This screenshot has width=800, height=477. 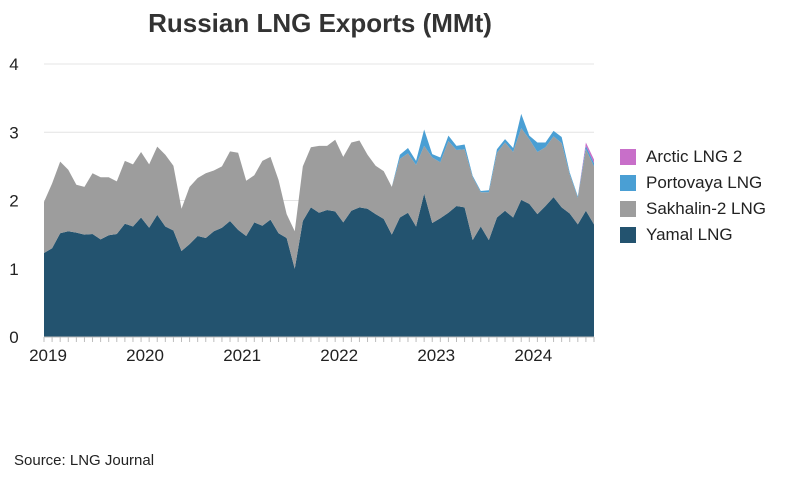 I want to click on legend-label: Sakhalin-2 LNG, so click(x=706, y=208).